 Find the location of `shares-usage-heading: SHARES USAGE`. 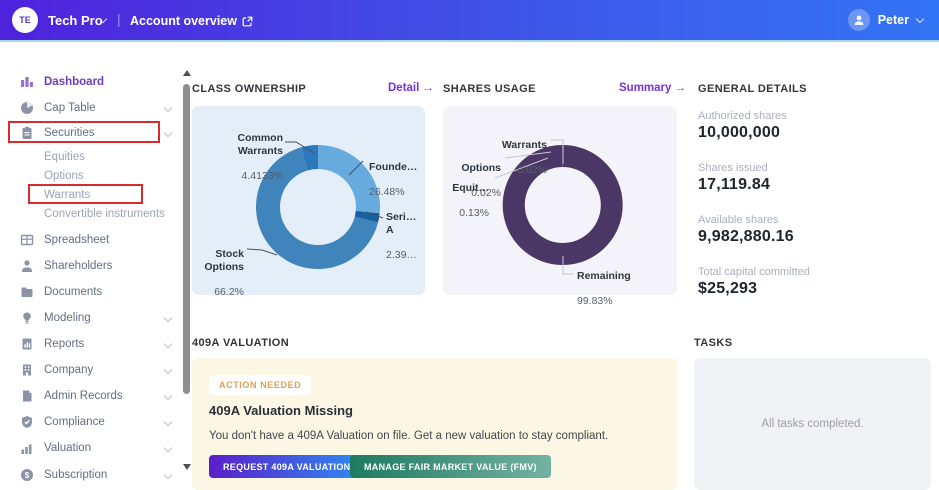

shares-usage-heading: SHARES USAGE is located at coordinates (489, 89).